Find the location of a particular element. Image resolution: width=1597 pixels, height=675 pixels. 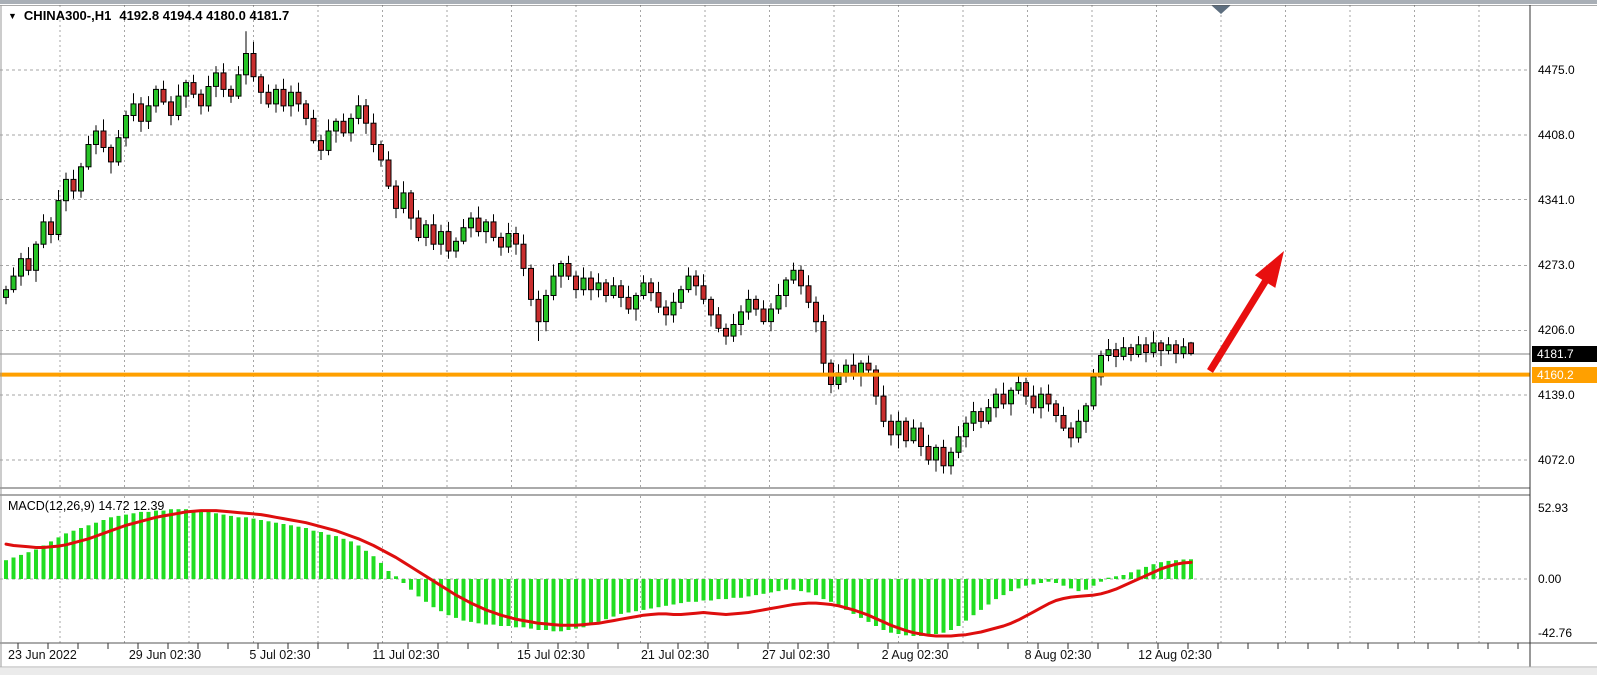

shift-marker-icon is located at coordinates (1221, 9).